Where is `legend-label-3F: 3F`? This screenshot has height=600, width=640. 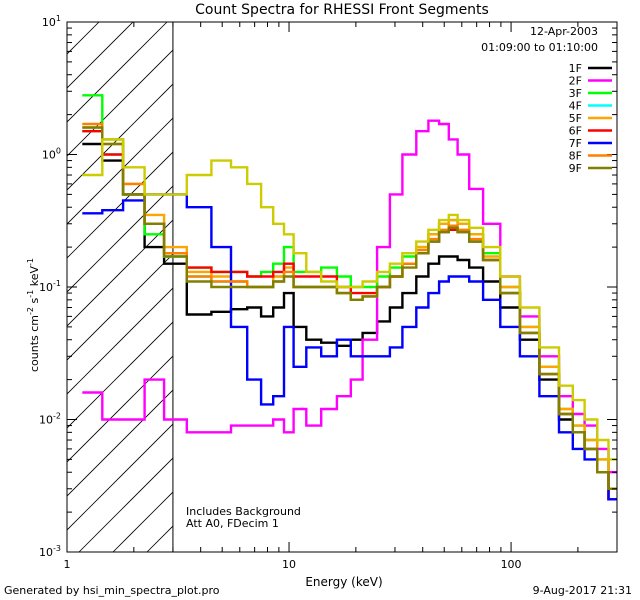
legend-label-3F: 3F is located at coordinates (575, 93).